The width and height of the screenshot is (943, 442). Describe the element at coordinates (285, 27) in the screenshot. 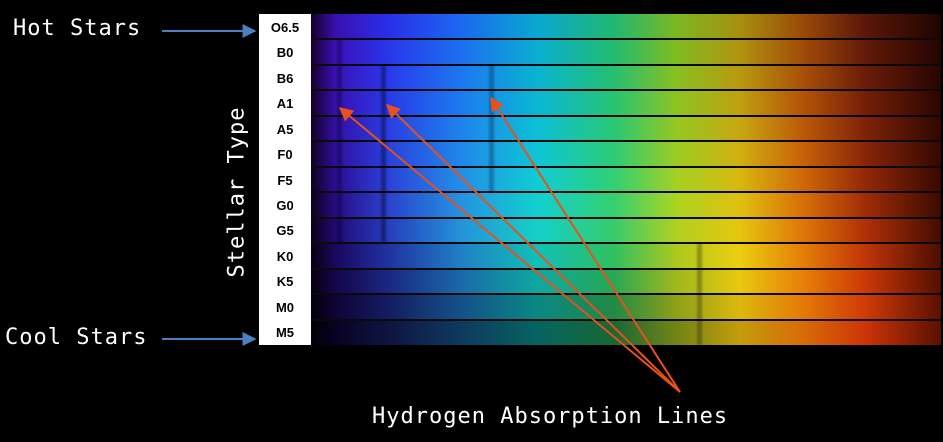

I see `stellar-type-label: O6.5` at that location.